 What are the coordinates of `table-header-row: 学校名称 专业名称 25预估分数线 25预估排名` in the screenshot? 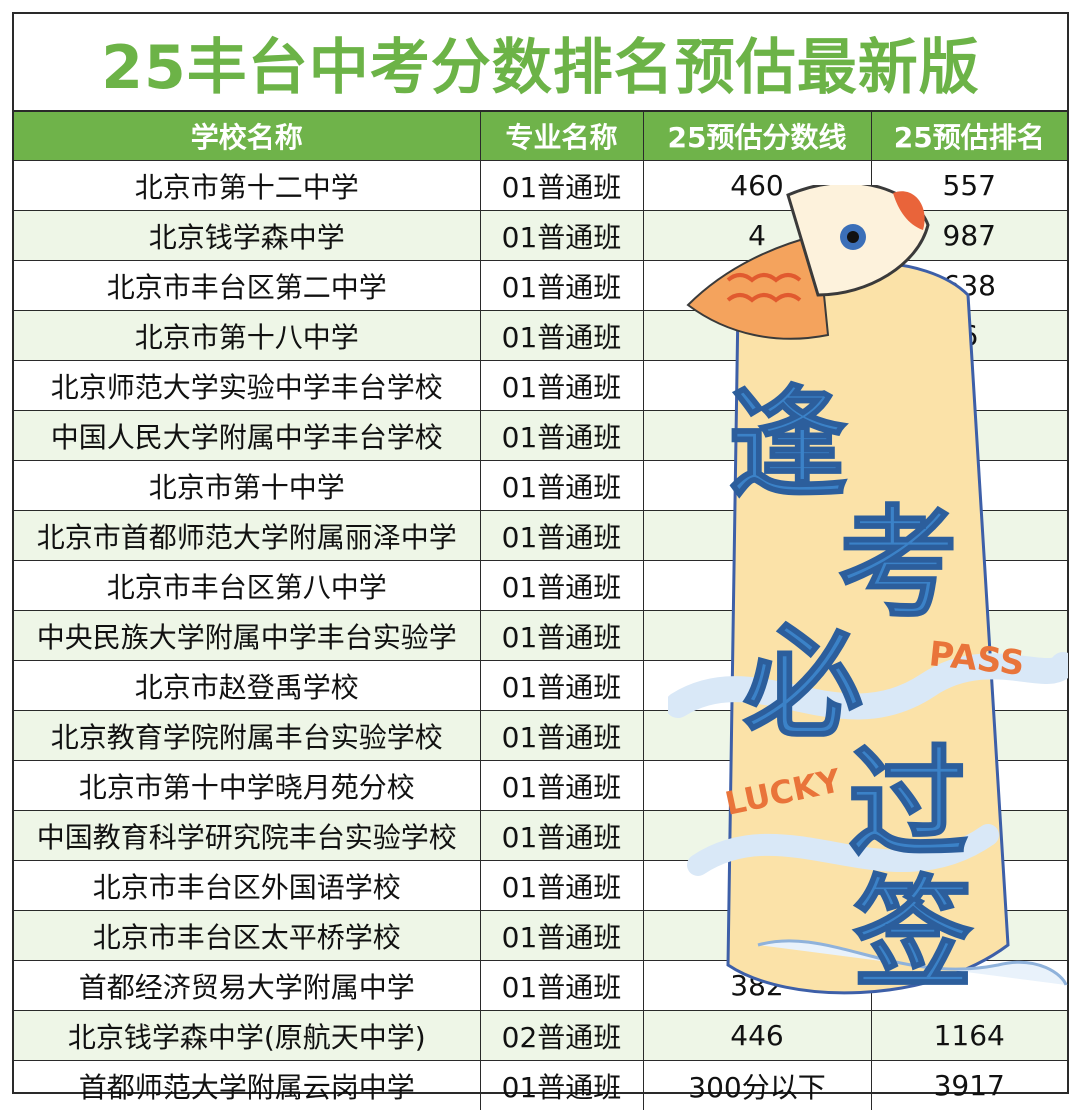 It's located at (540, 136).